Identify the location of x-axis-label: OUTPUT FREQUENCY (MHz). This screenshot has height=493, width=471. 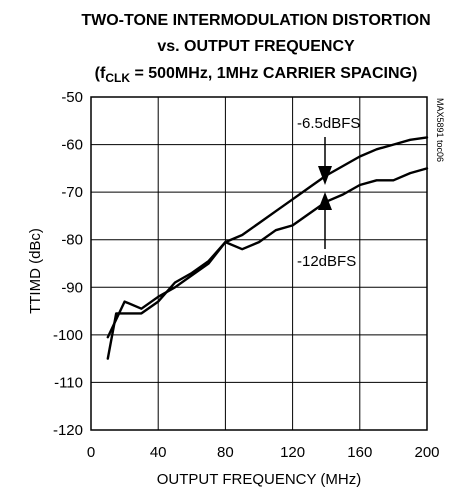
(259, 479).